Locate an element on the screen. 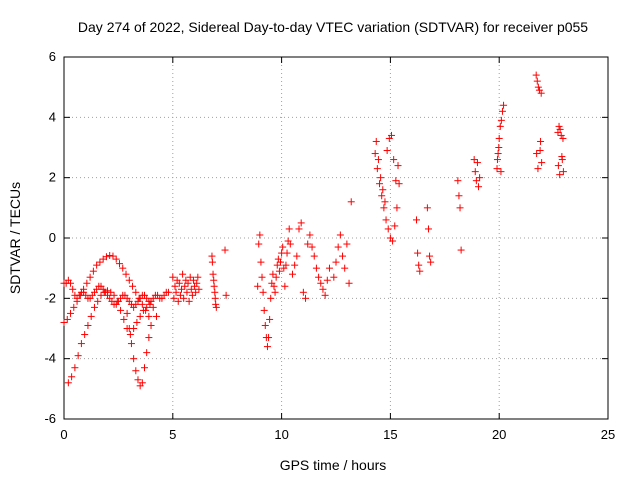 The height and width of the screenshot is (480, 640). y-axis-label: SDTVAR / TECUs is located at coordinates (15, 238).